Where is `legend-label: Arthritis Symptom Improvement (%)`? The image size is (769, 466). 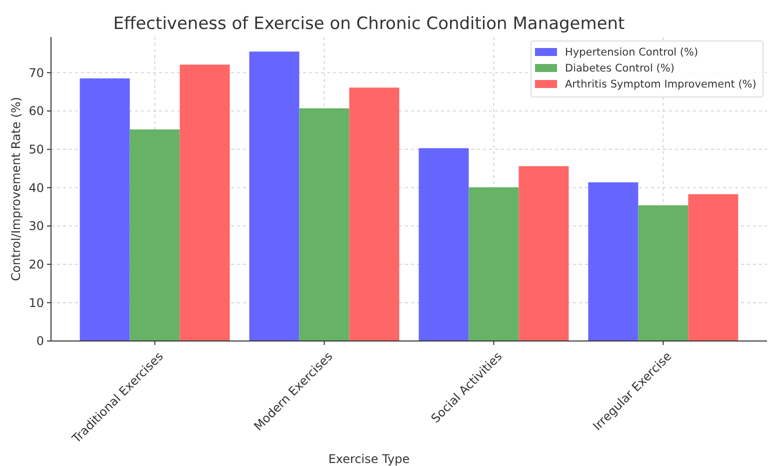 legend-label: Arthritis Symptom Improvement (%) is located at coordinates (660, 84).